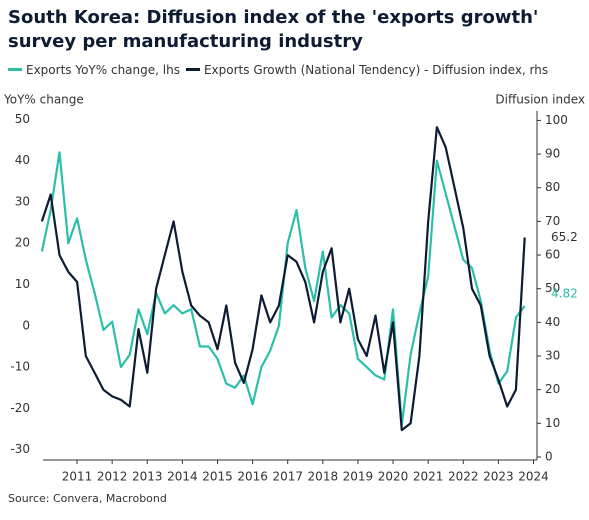 Image resolution: width=589 pixels, height=520 pixels. Describe the element at coordinates (552, 154) in the screenshot. I see `y2-tick-label: 90` at that location.